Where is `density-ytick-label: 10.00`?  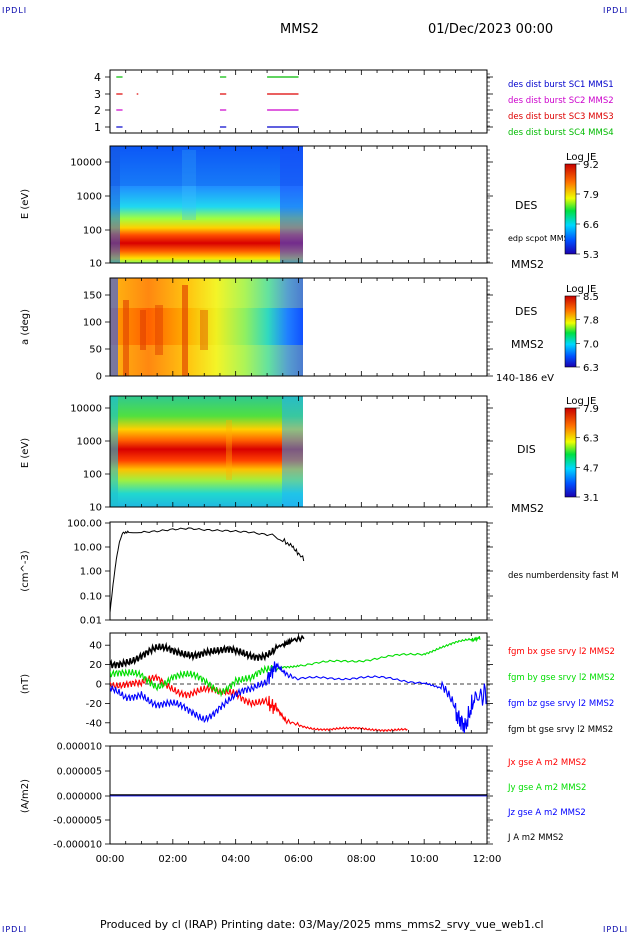
density-ytick-label: 10.00 is located at coordinates (87, 548).